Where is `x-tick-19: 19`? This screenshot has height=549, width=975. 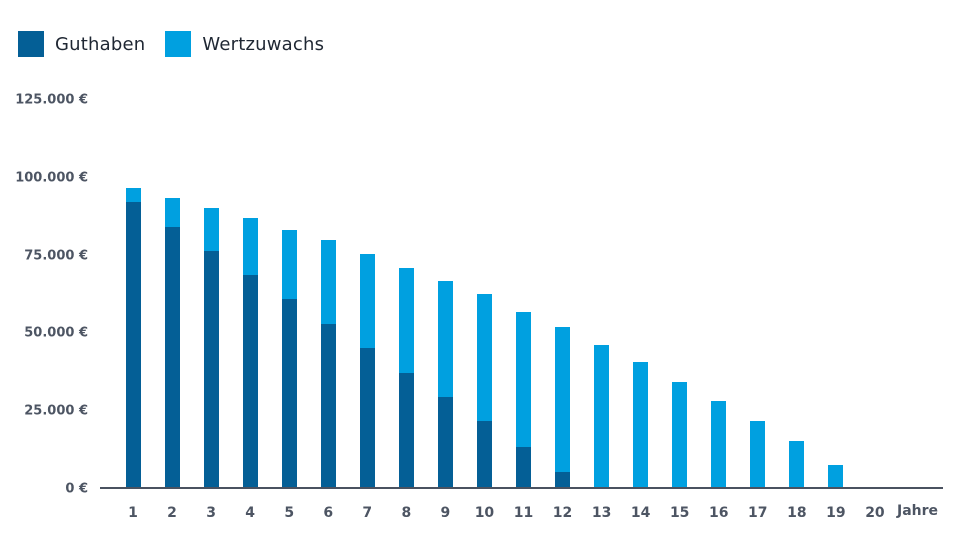 x-tick-19: 19 is located at coordinates (836, 513).